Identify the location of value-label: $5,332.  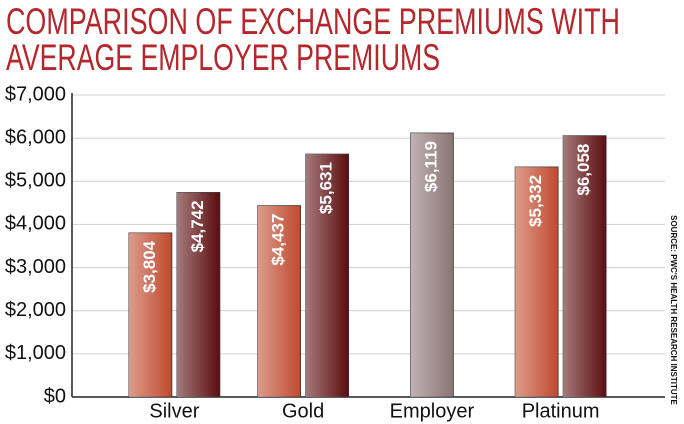
(535, 201).